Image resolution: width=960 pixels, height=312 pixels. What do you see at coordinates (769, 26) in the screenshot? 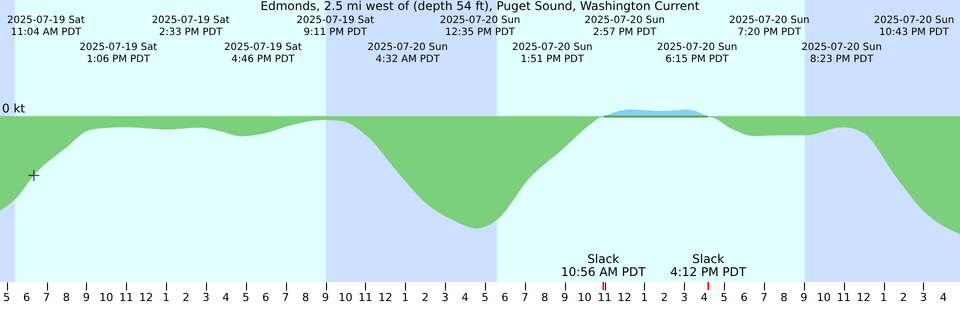
I see `text: 2025-07-20 Sun 7:20 PM PDT` at bounding box center [769, 26].